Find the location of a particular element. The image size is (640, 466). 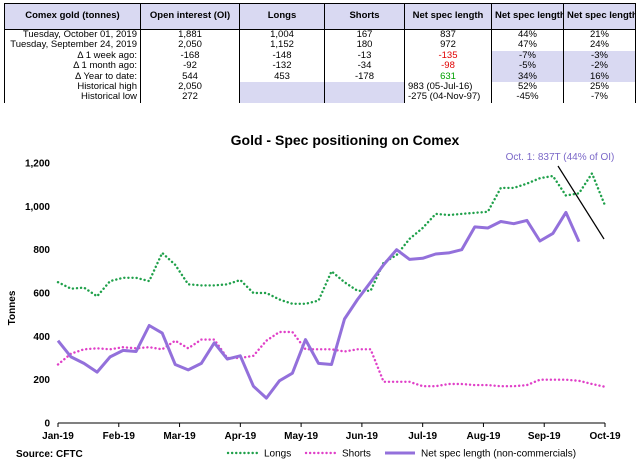

x-tick-label: May-19 is located at coordinates (301, 436).